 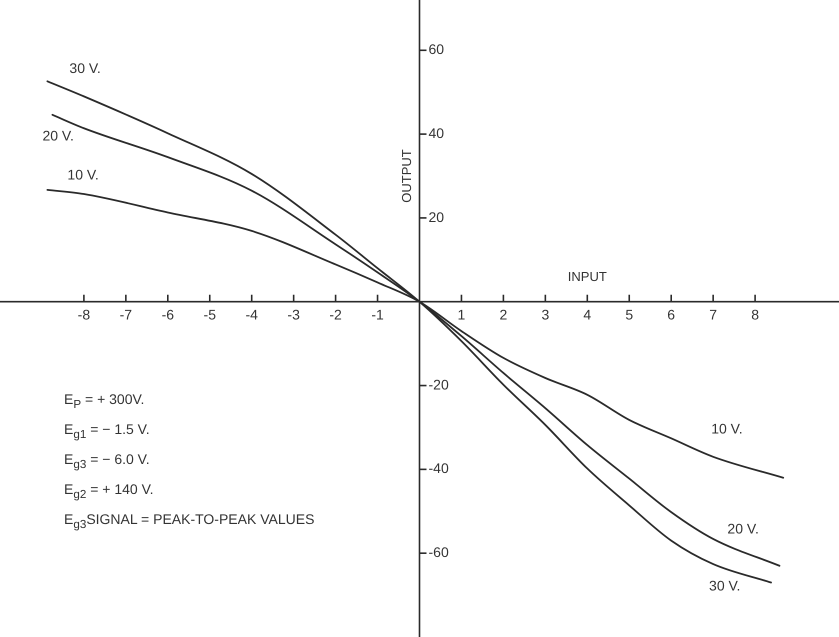 I want to click on annotation: E$_{g2}$ = + 140 V., so click(x=109, y=491).